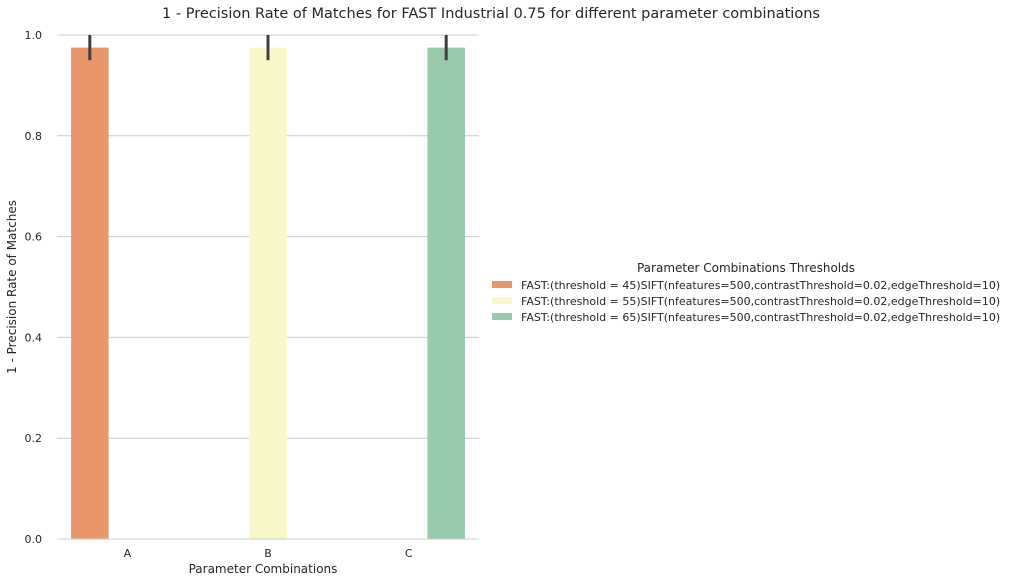  What do you see at coordinates (263, 569) in the screenshot?
I see `x-axis-label: Parameter Combinations` at bounding box center [263, 569].